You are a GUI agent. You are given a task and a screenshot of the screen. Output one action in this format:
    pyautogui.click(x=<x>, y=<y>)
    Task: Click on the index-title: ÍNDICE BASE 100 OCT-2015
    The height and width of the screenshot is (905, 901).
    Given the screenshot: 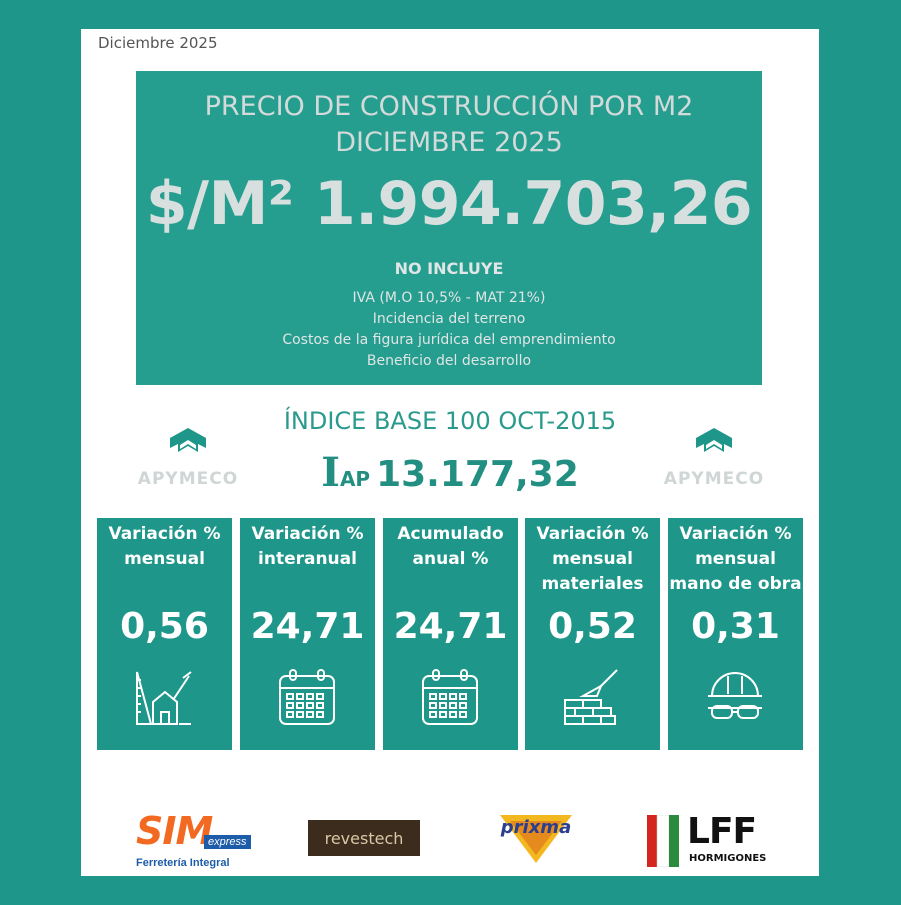 What is the action you would take?
    pyautogui.click(x=450, y=421)
    